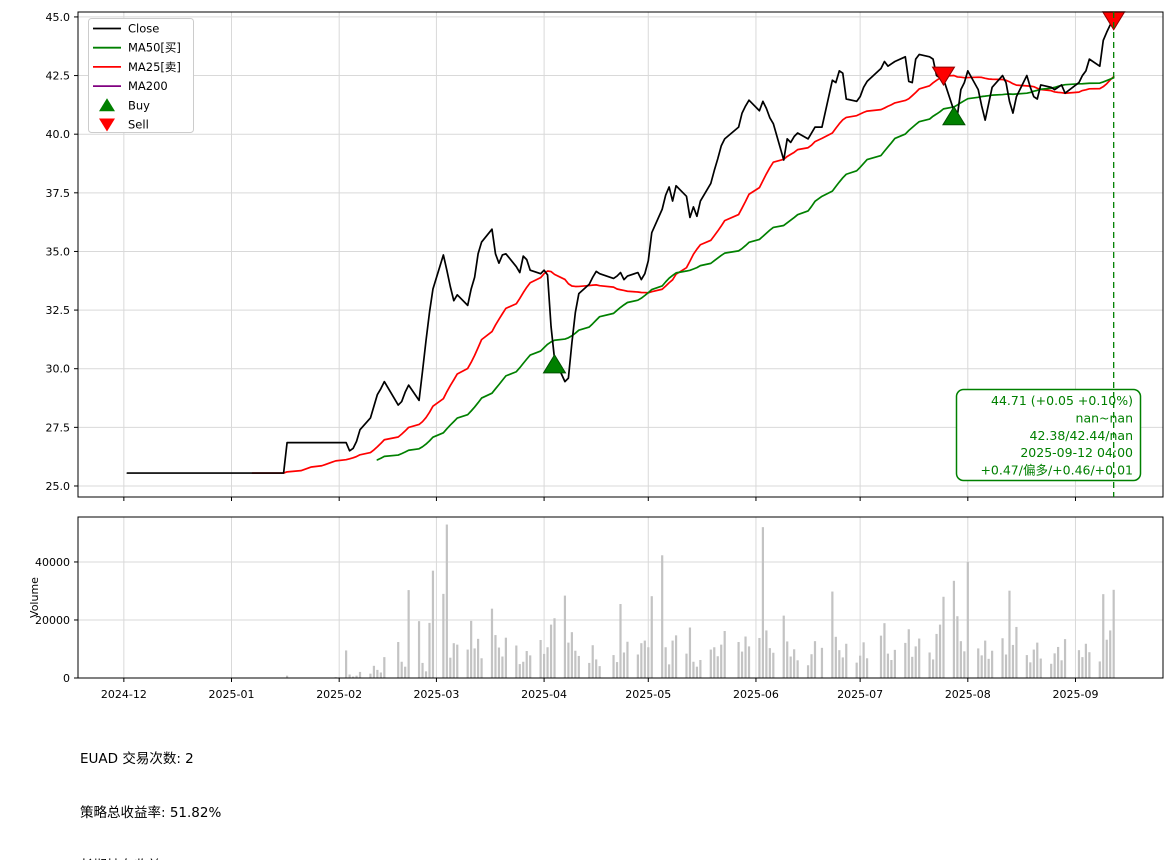 The height and width of the screenshot is (860, 1172). I want to click on legend: Close MA50[买] MA25[卖] MA200 Buy Sell, so click(141, 75).